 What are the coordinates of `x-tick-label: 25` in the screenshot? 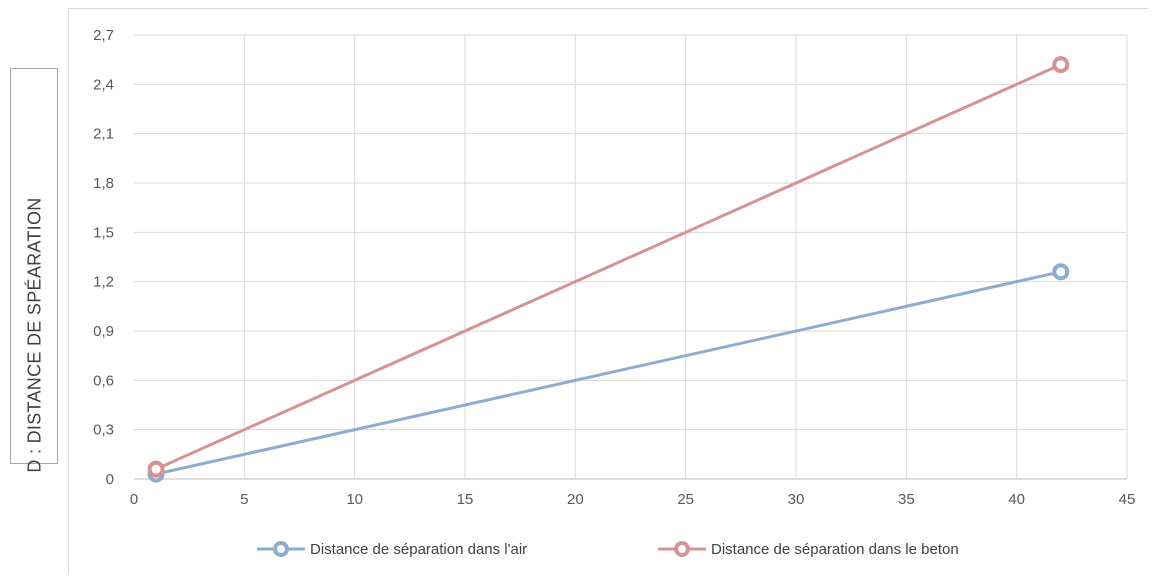 It's located at (685, 499).